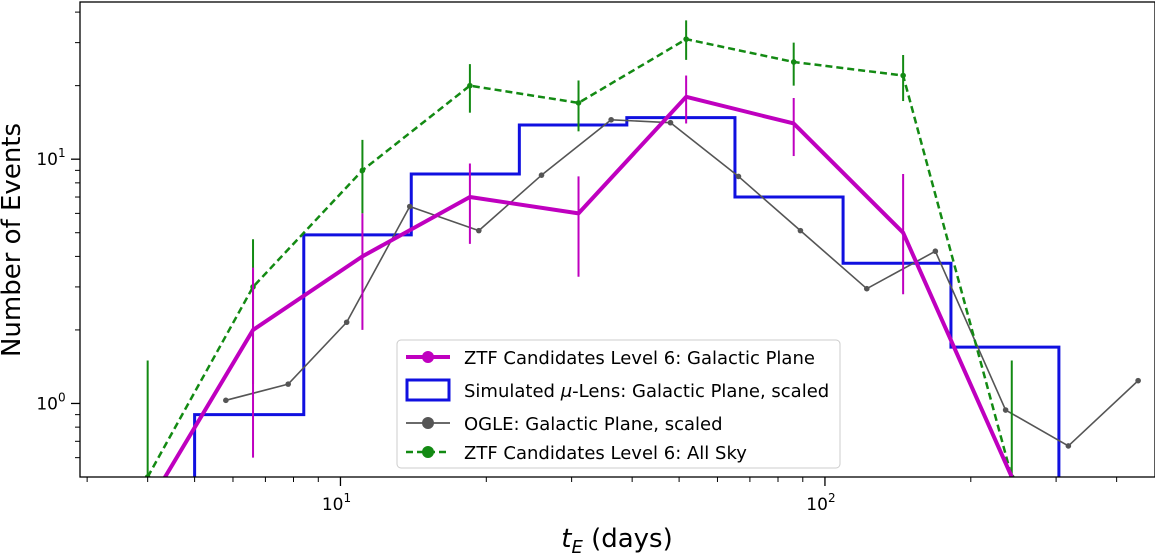 The width and height of the screenshot is (1155, 555). What do you see at coordinates (566, 539) in the screenshot?
I see `x-axis-title-main: t` at bounding box center [566, 539].